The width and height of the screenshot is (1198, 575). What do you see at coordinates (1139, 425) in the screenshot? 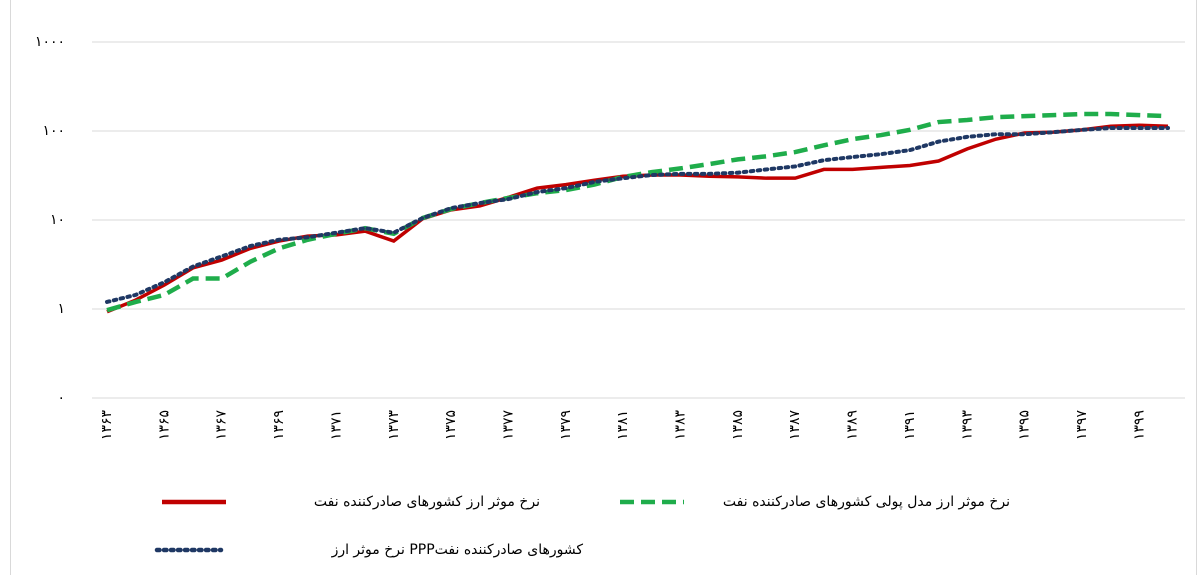
I see `x-tick-label: ۱۳۹۹` at bounding box center [1139, 425].